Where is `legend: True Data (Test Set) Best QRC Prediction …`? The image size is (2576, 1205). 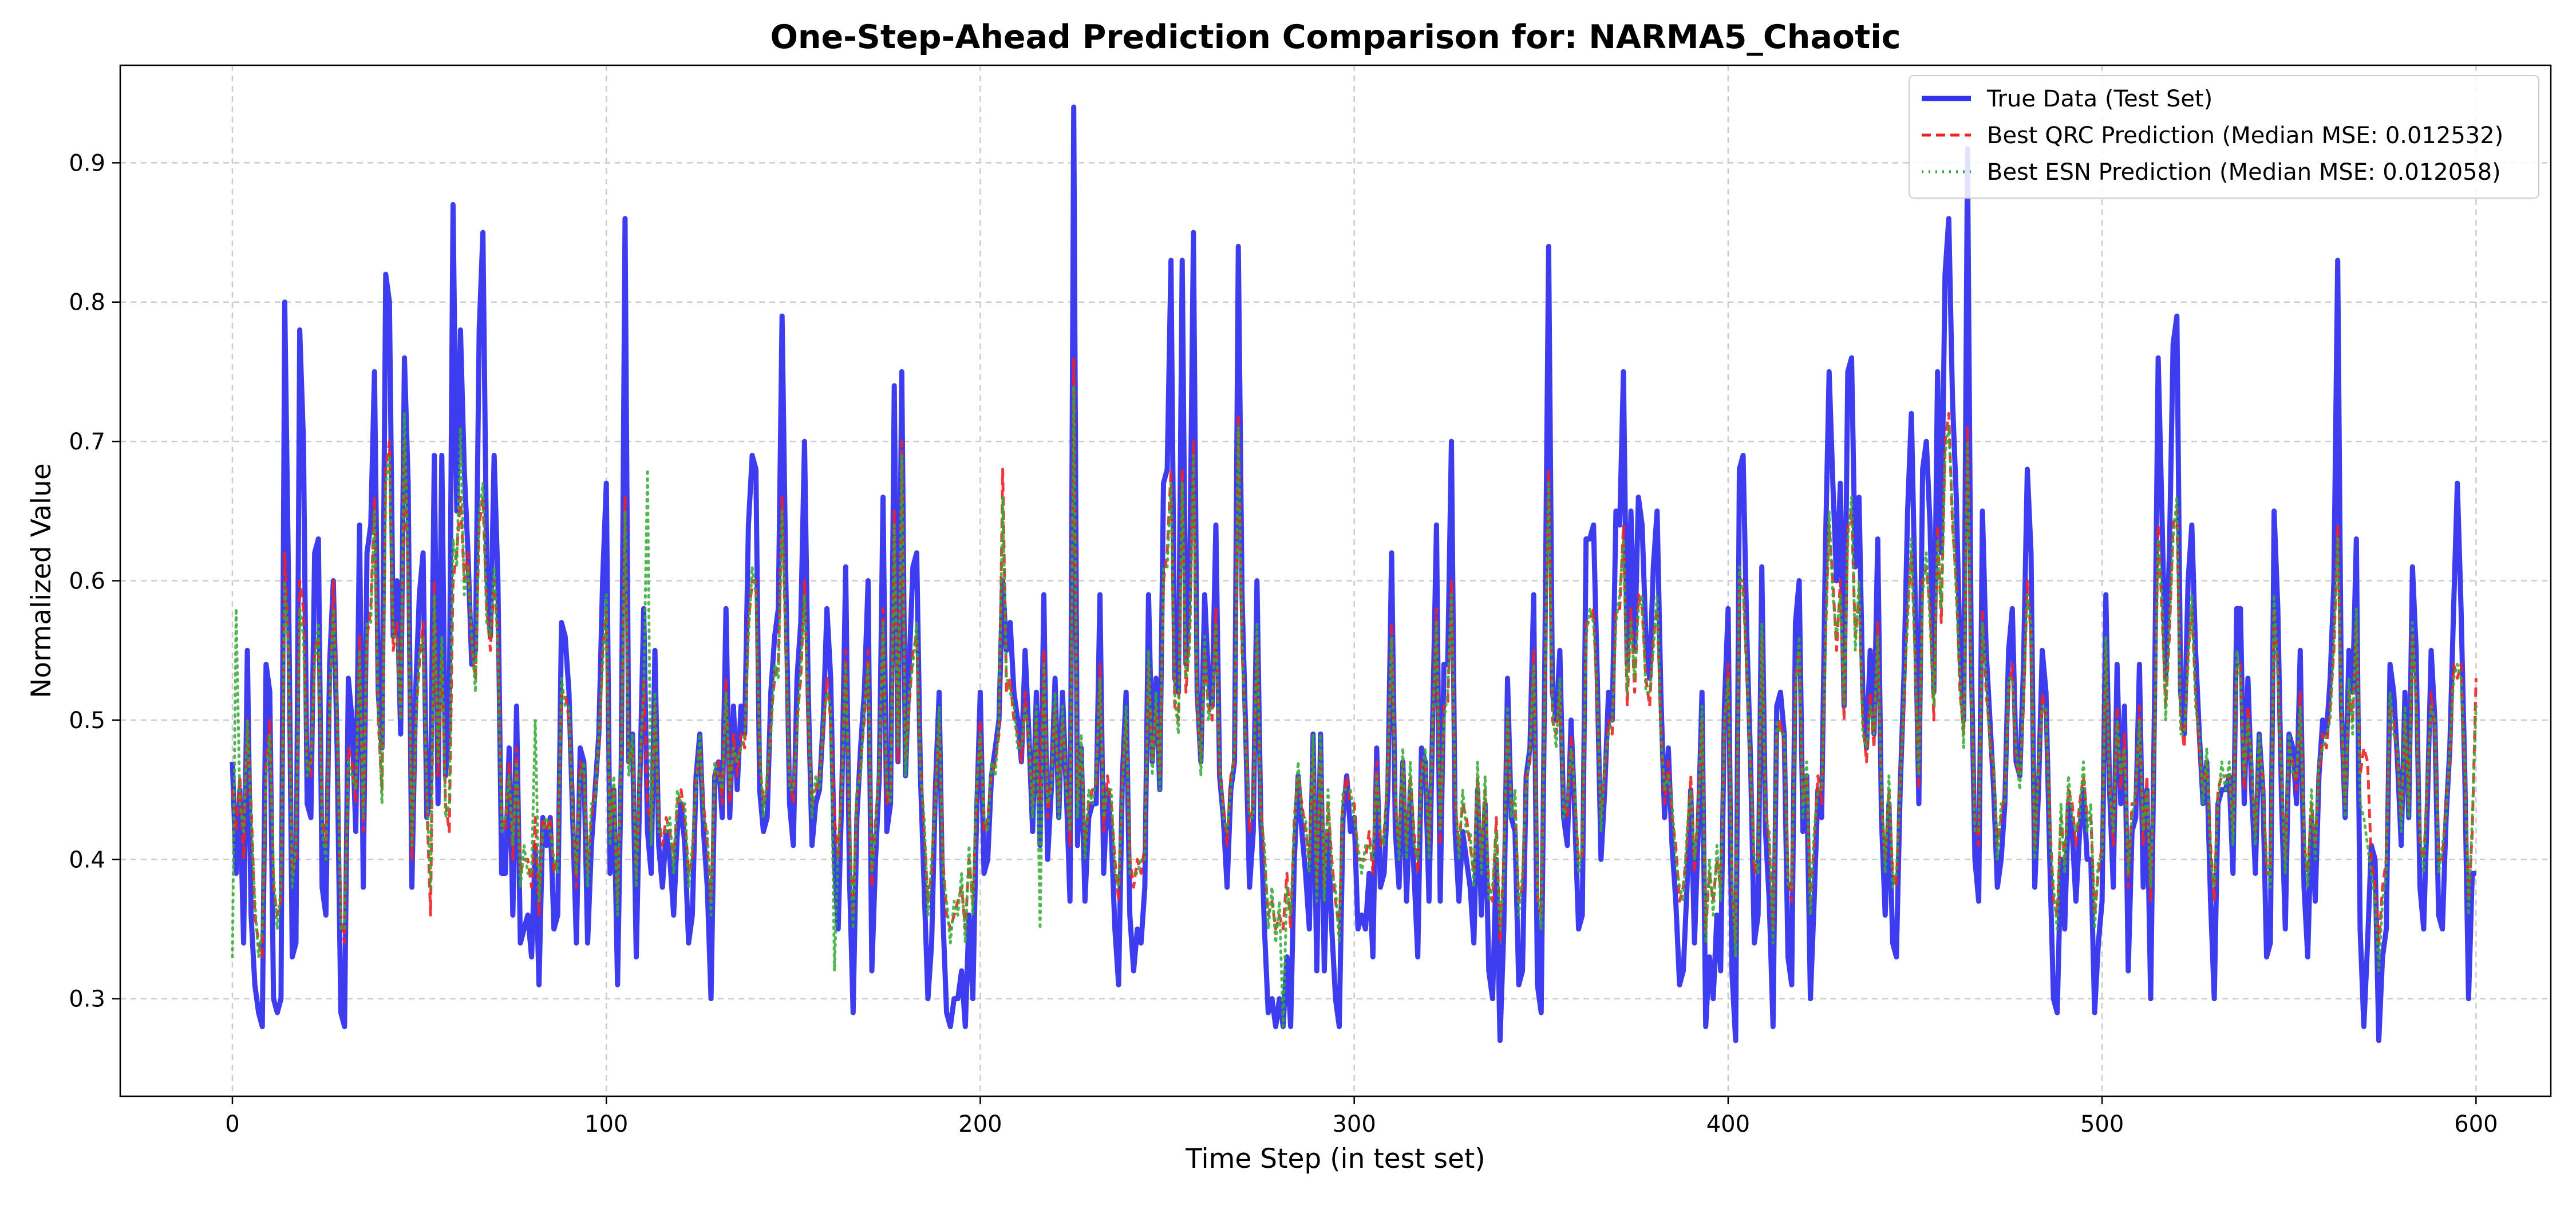
legend: True Data (Test Set) Best QRC Prediction … is located at coordinates (2224, 137).